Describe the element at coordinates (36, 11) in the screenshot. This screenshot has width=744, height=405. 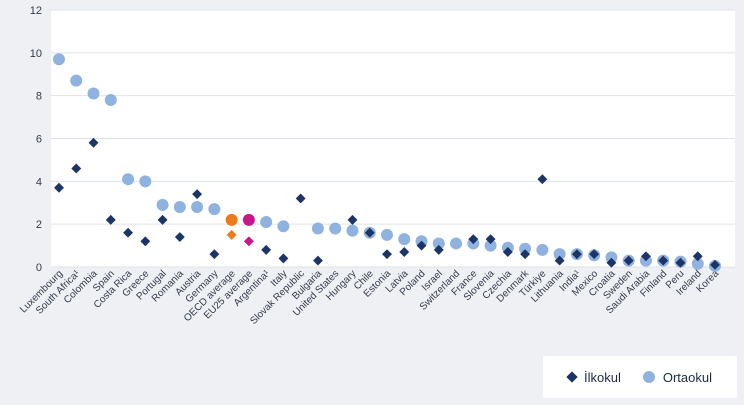
I see `y-tick-label: 12` at that location.